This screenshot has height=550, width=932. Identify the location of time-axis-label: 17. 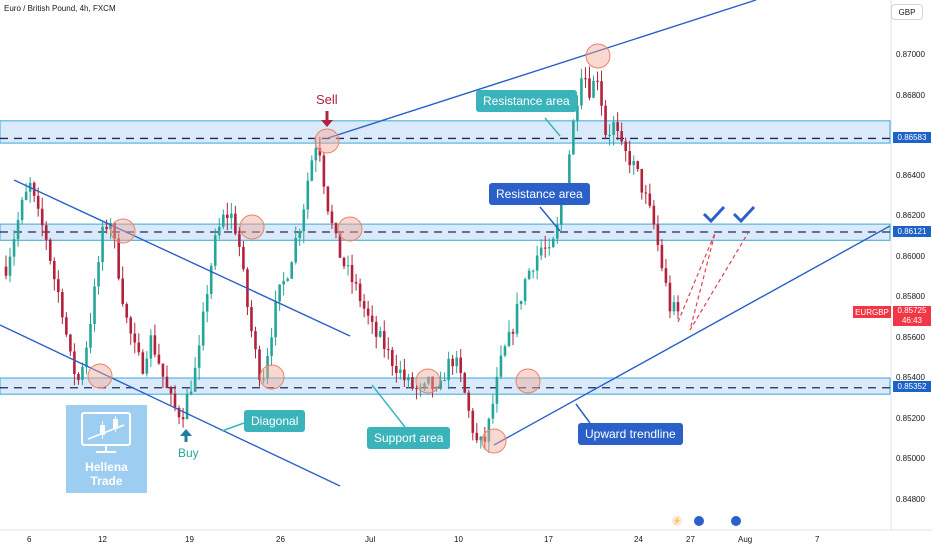
(548, 539).